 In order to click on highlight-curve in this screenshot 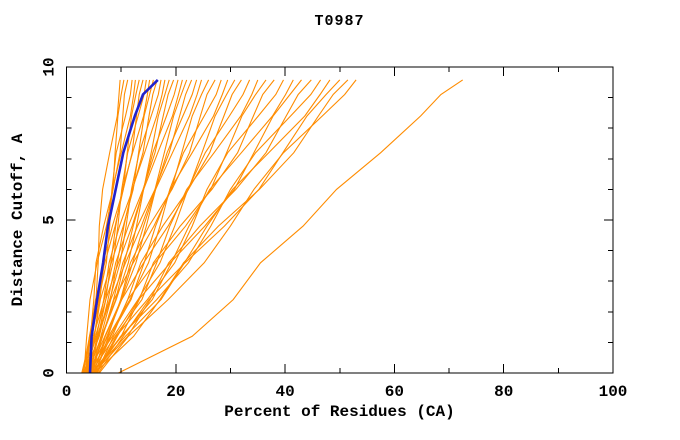, I will do `click(123, 226)`.